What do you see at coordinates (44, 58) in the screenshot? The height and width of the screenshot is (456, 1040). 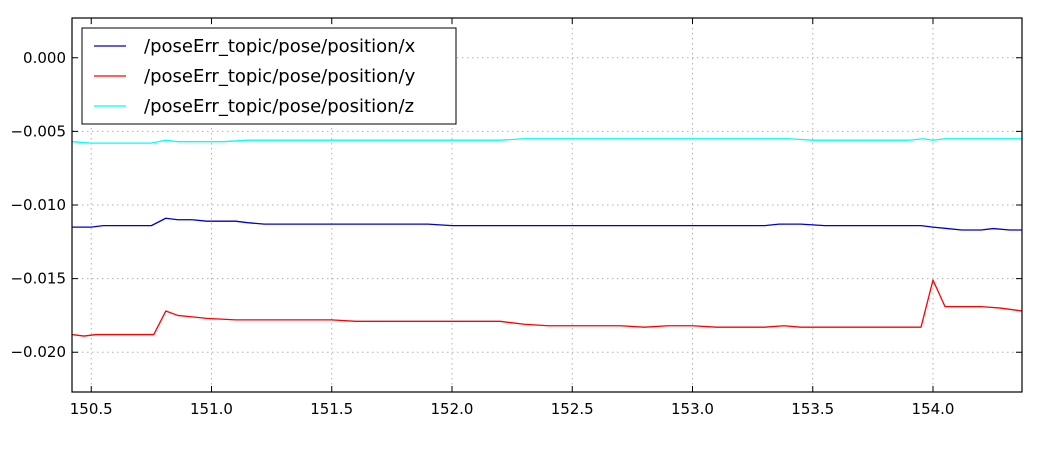 I see `y-tick-label: 0.000` at bounding box center [44, 58].